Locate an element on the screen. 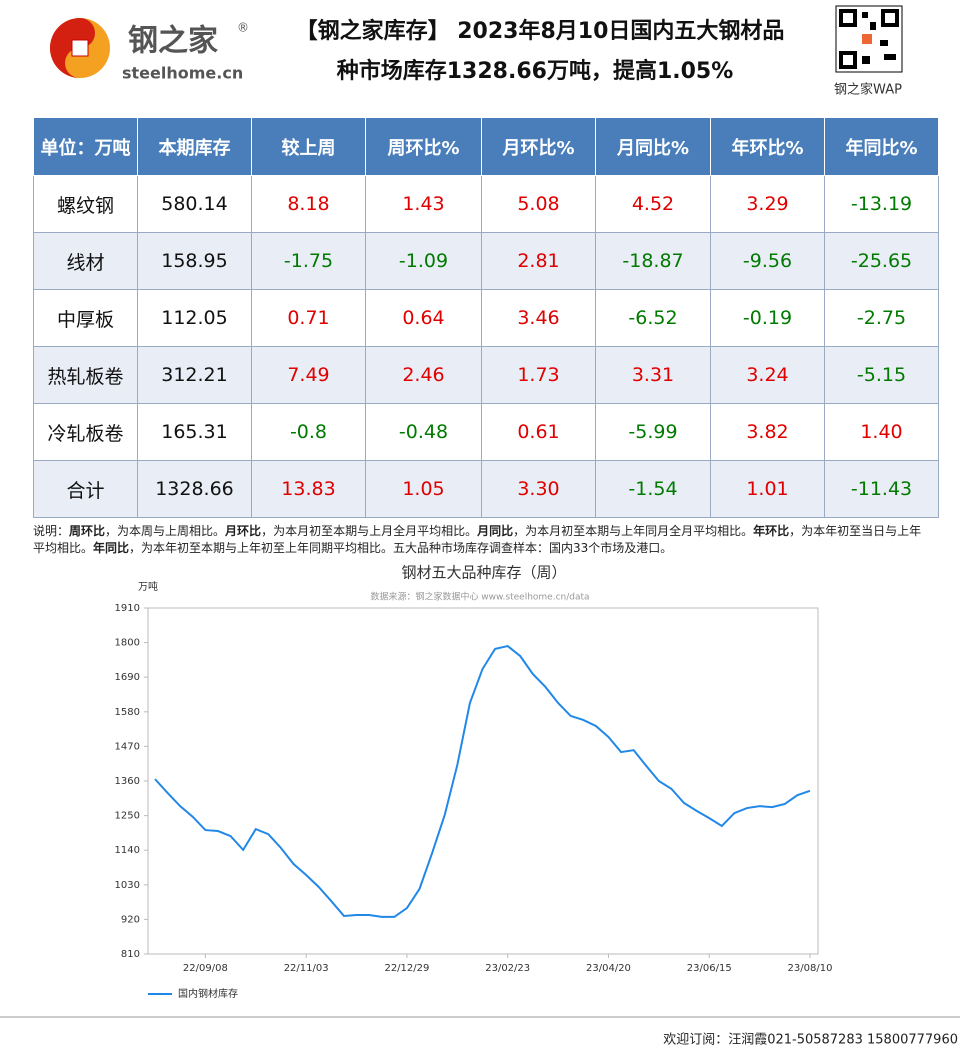  y-tick-label: 1910 is located at coordinates (127, 608).